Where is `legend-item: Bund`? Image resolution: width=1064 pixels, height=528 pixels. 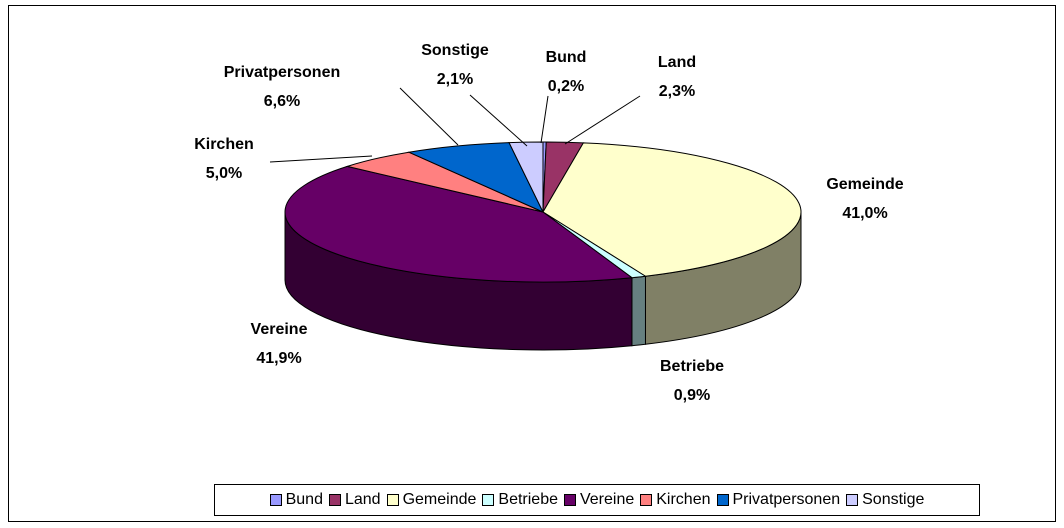
legend-item: Bund is located at coordinates (296, 500).